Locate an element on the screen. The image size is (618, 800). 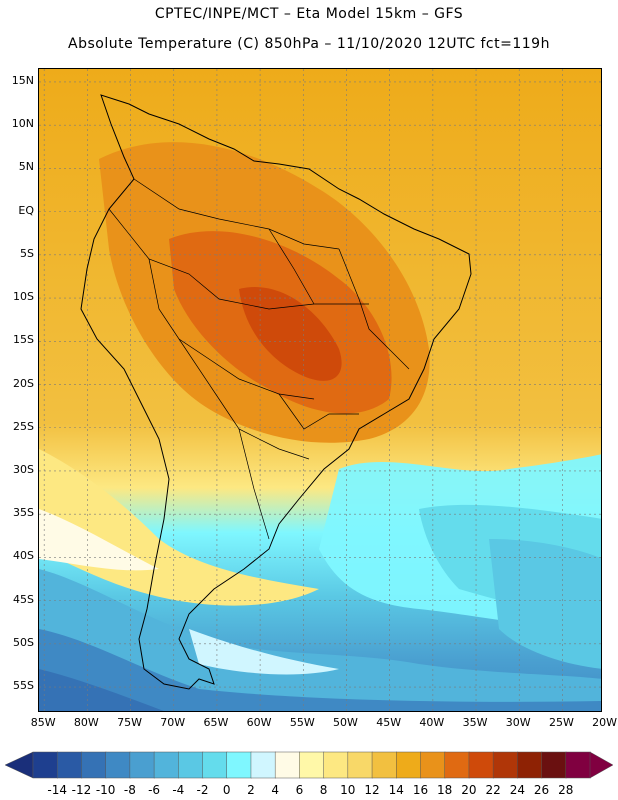
lon-tick-label: 75W is located at coordinates (129, 722).